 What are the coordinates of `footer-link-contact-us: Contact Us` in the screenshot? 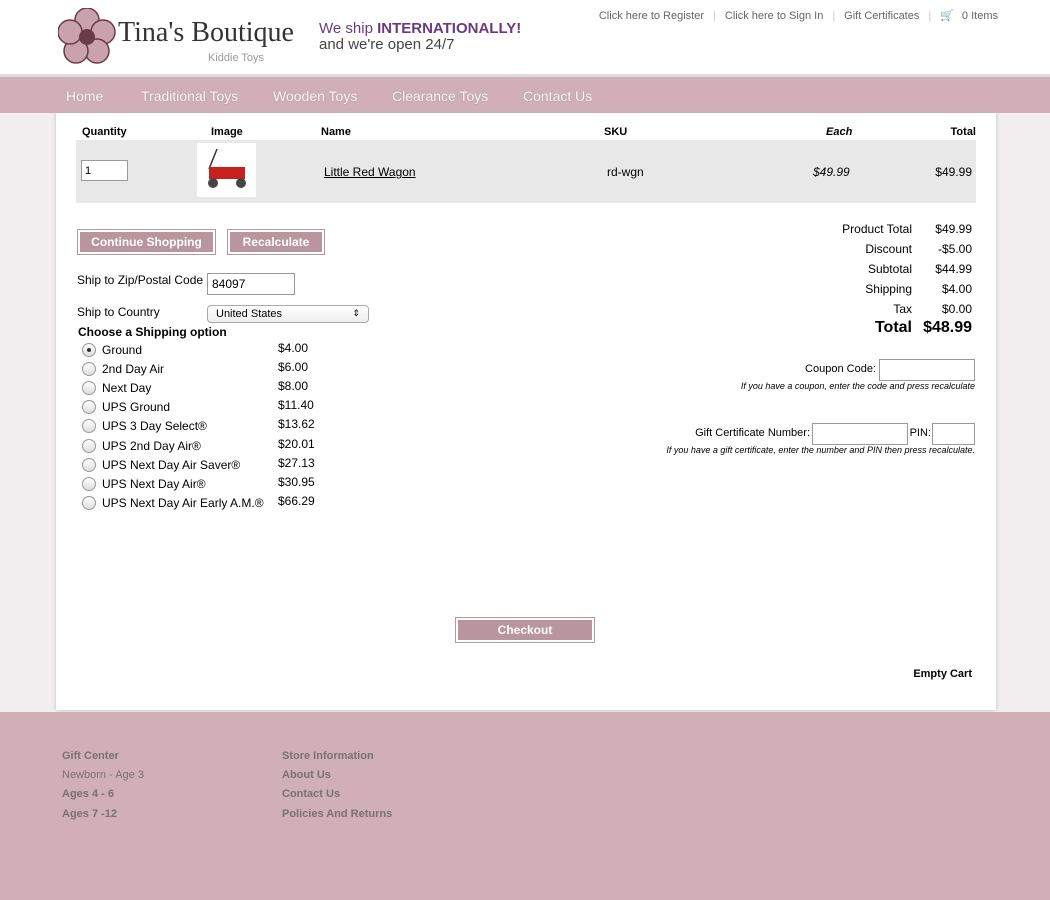 It's located at (311, 794).